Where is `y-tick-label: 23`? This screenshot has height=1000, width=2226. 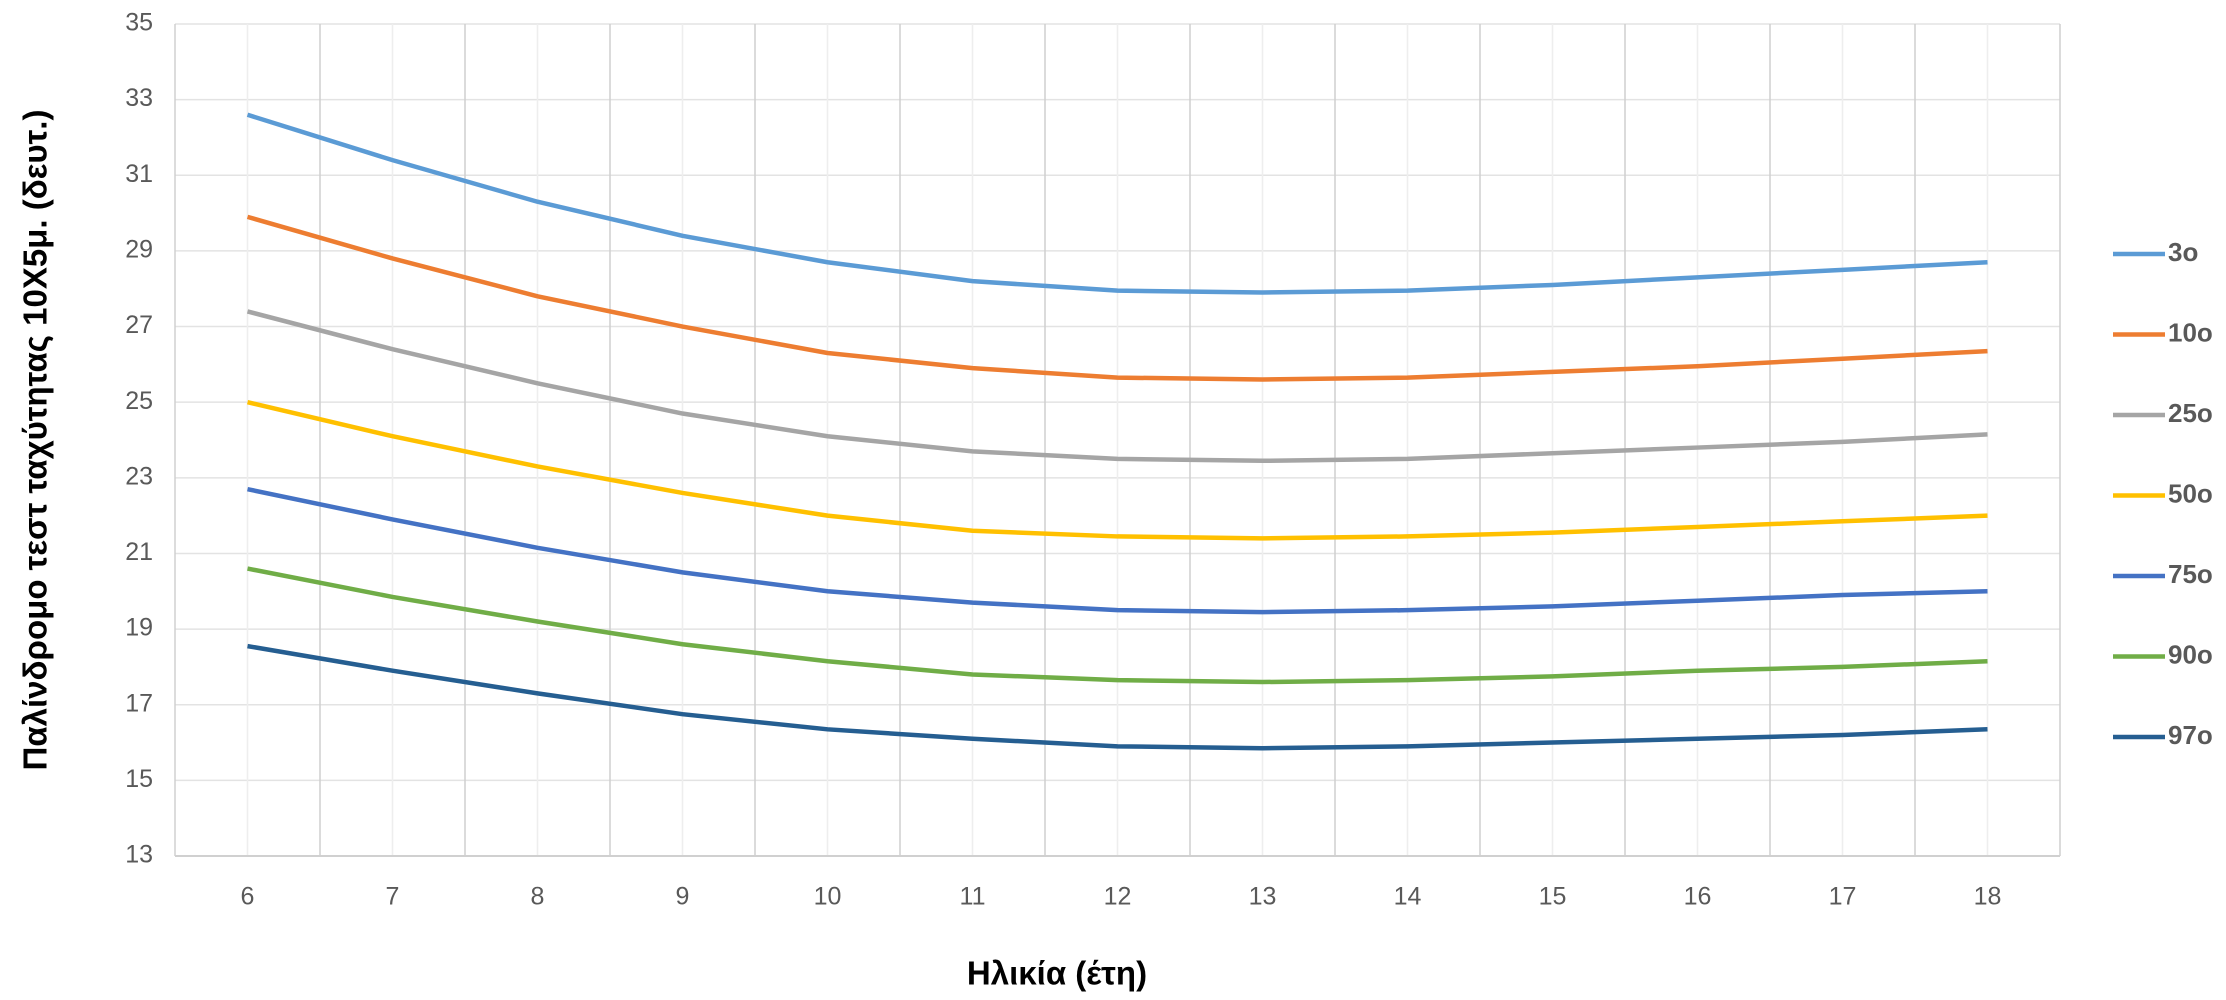 y-tick-label: 23 is located at coordinates (139, 476).